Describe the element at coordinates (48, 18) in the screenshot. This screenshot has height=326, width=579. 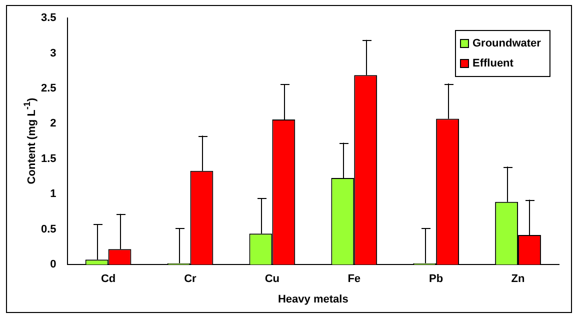
I see `y-tick-label: 3.5` at that location.